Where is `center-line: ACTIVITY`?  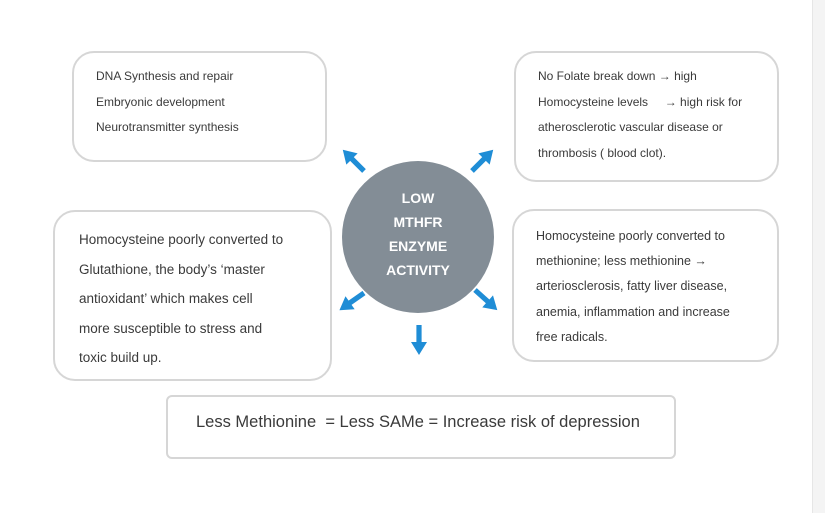
center-line: ACTIVITY is located at coordinates (418, 270).